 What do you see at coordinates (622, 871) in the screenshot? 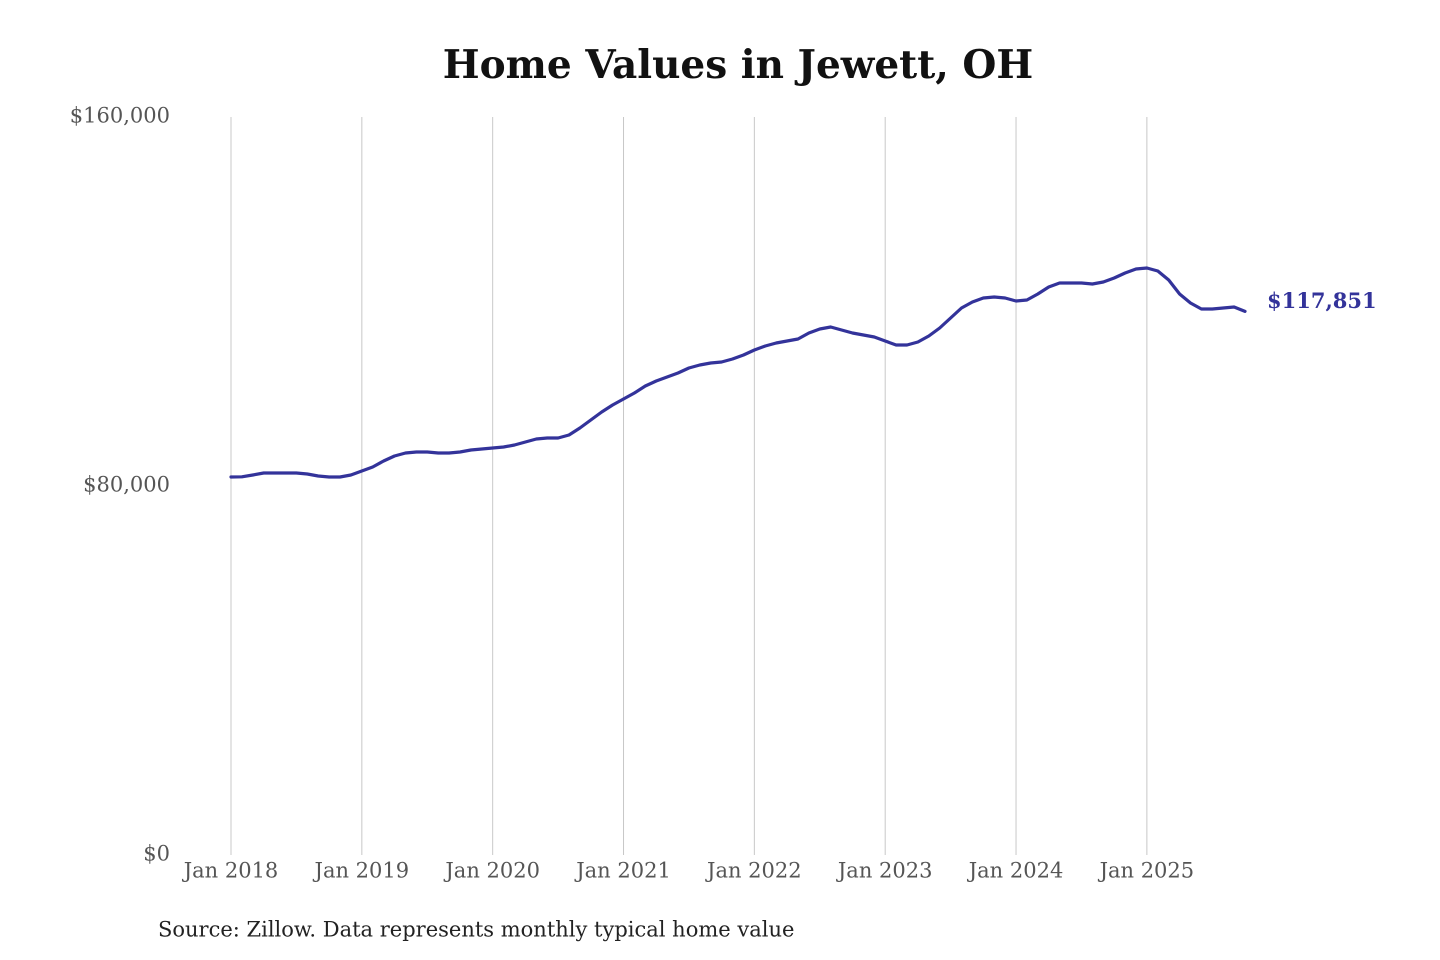
I see `x-tick-label: Jan 2021` at bounding box center [622, 871].